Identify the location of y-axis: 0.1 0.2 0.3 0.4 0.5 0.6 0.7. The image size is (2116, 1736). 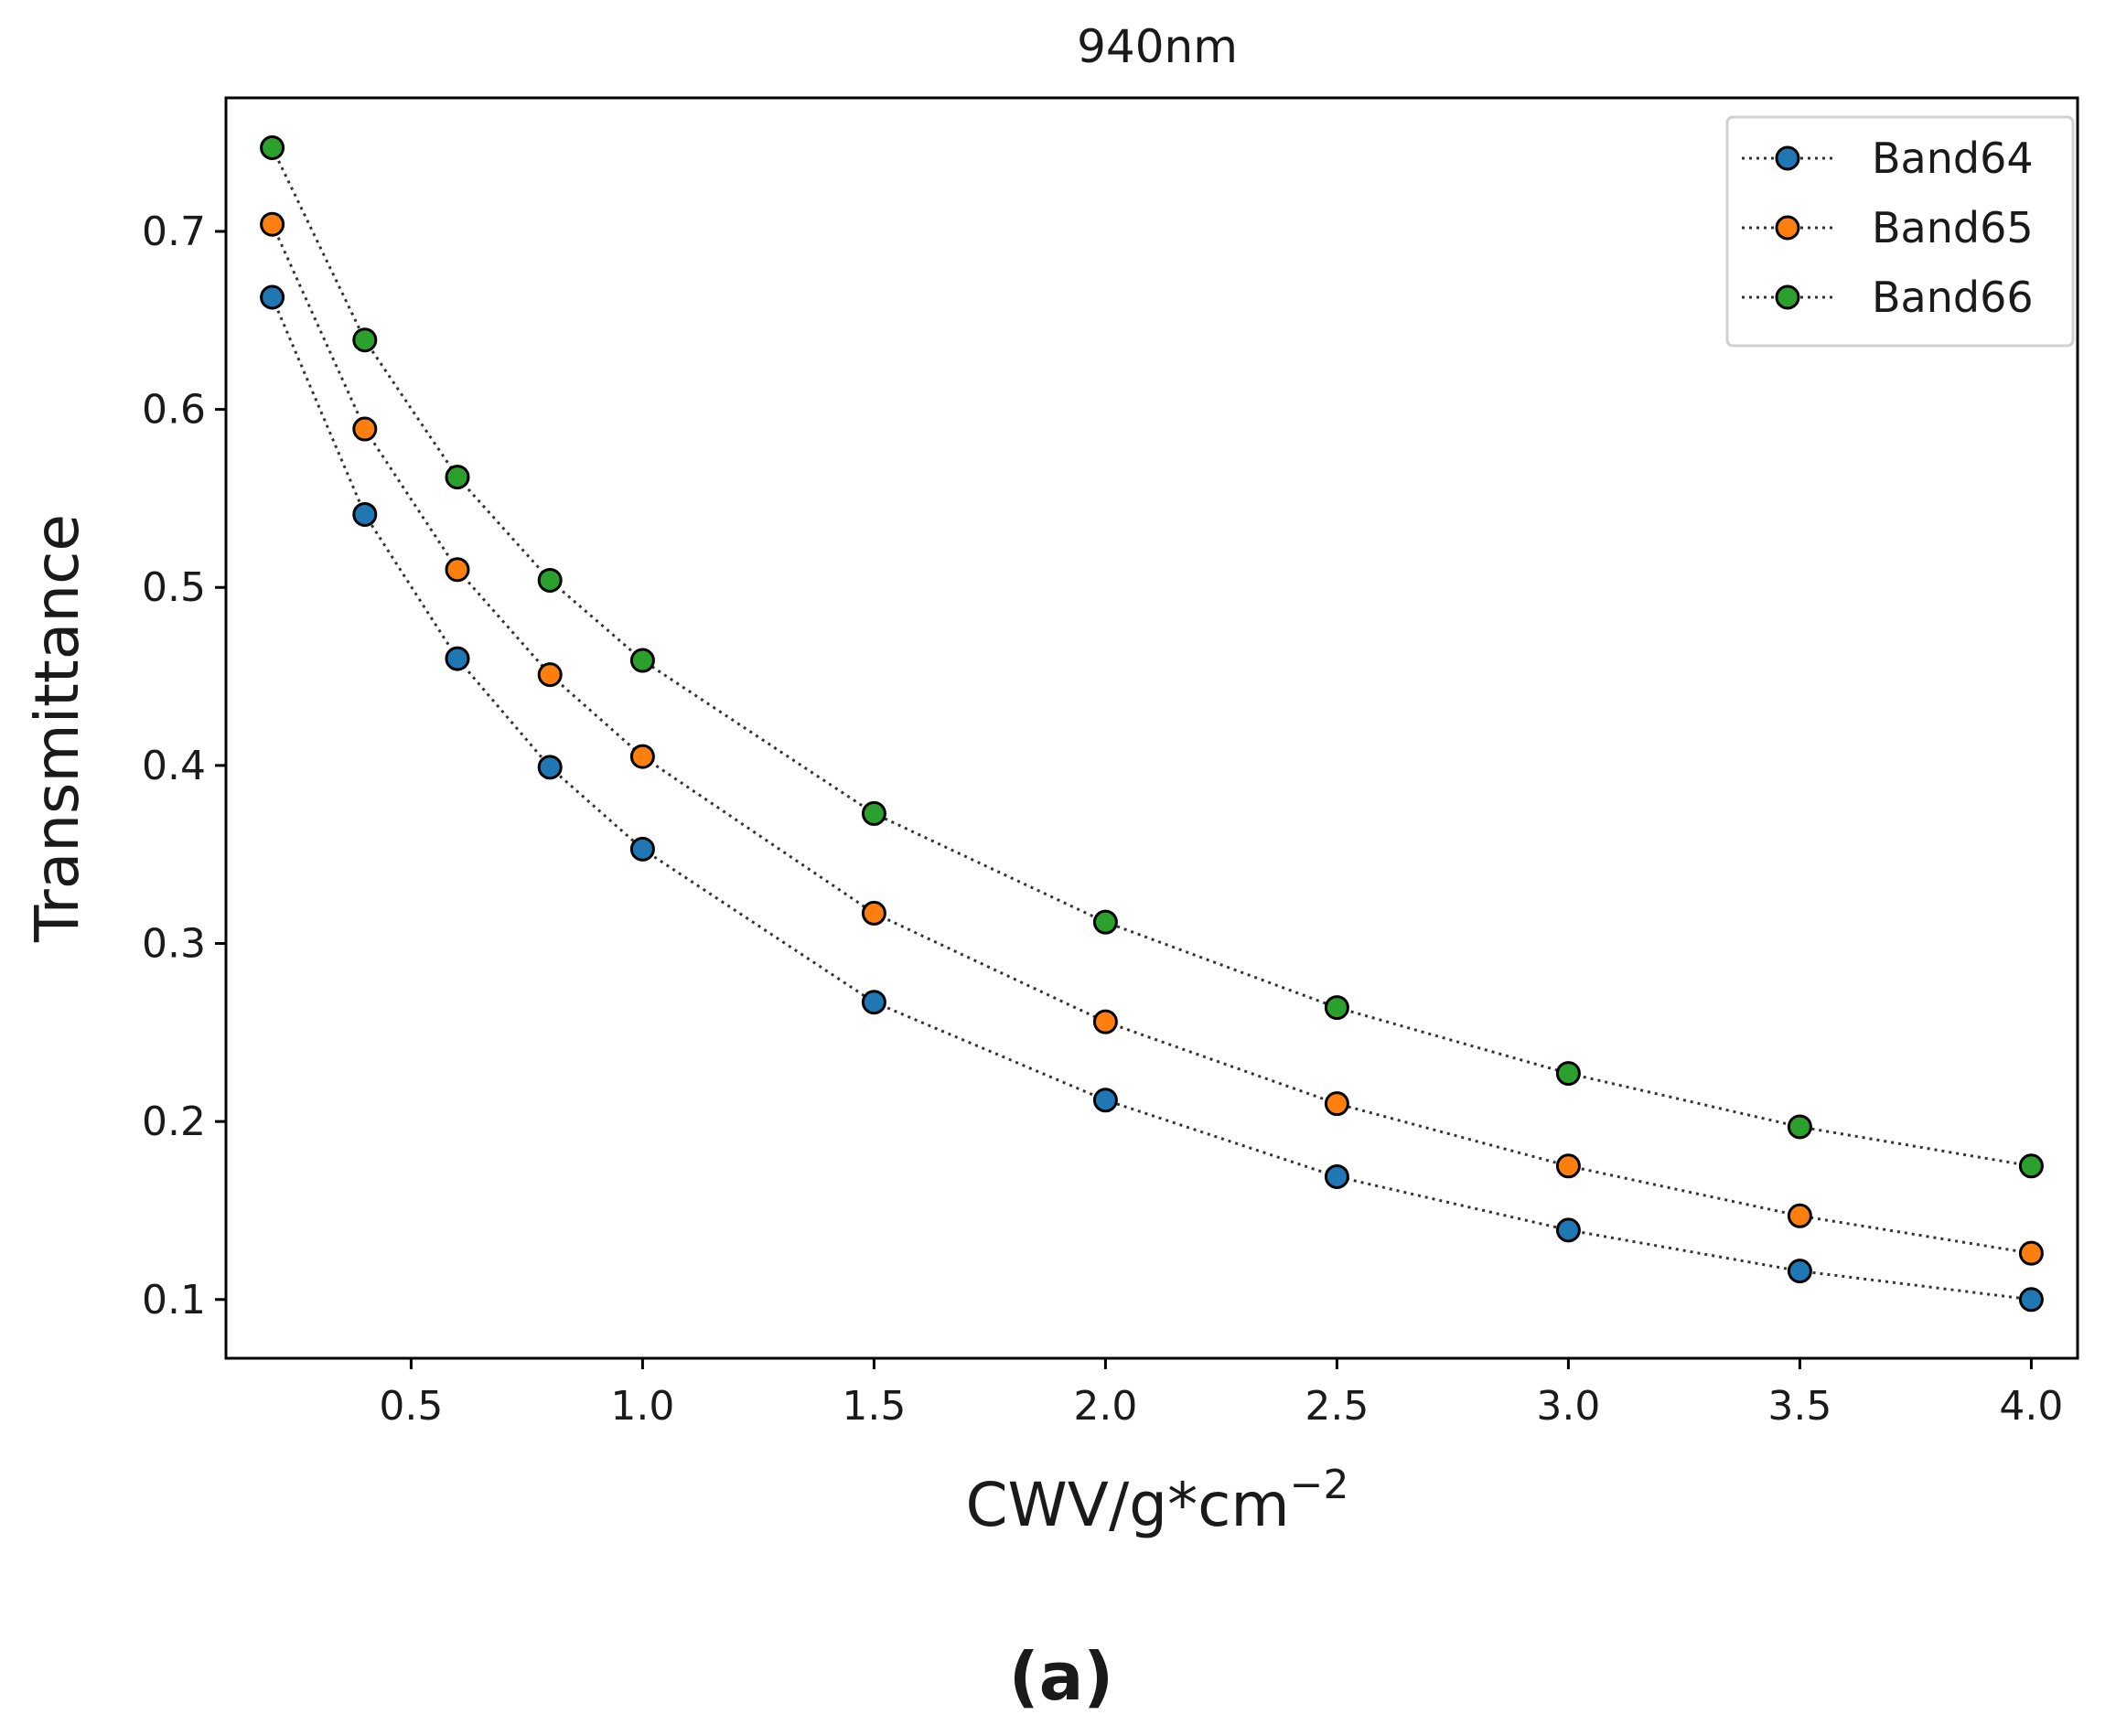
(184, 766).